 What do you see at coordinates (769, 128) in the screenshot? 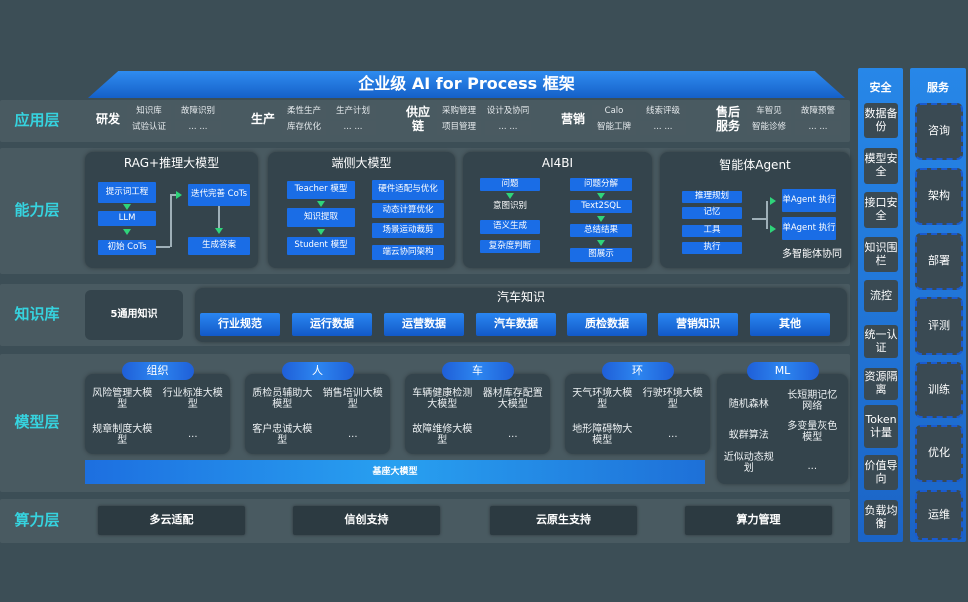
I see `app-item: 智能诊修` at bounding box center [769, 128].